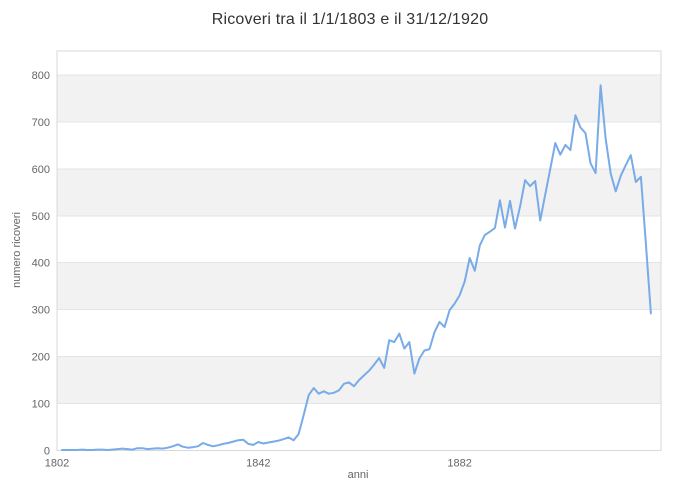 Image resolution: width=700 pixels, height=500 pixels. What do you see at coordinates (57, 464) in the screenshot?
I see `x-tick-label: 1802` at bounding box center [57, 464].